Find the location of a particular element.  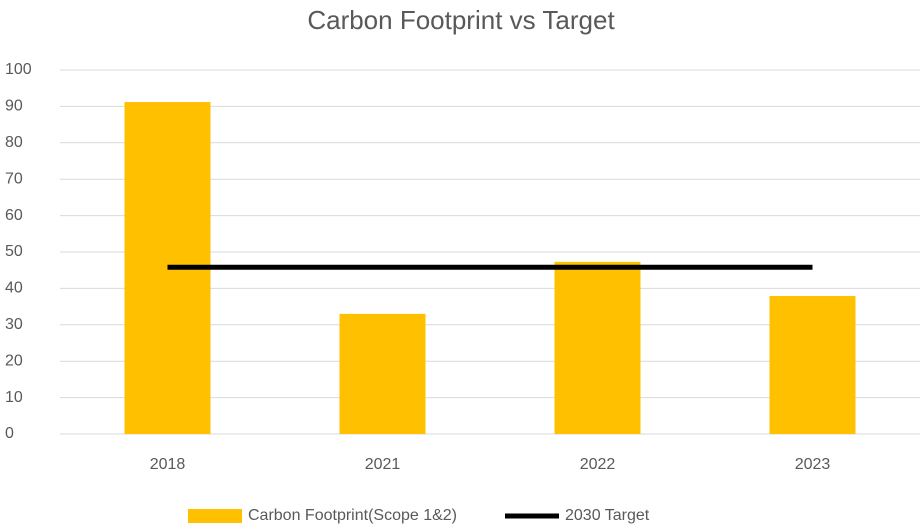

y-tick-label: 0 is located at coordinates (9, 433).